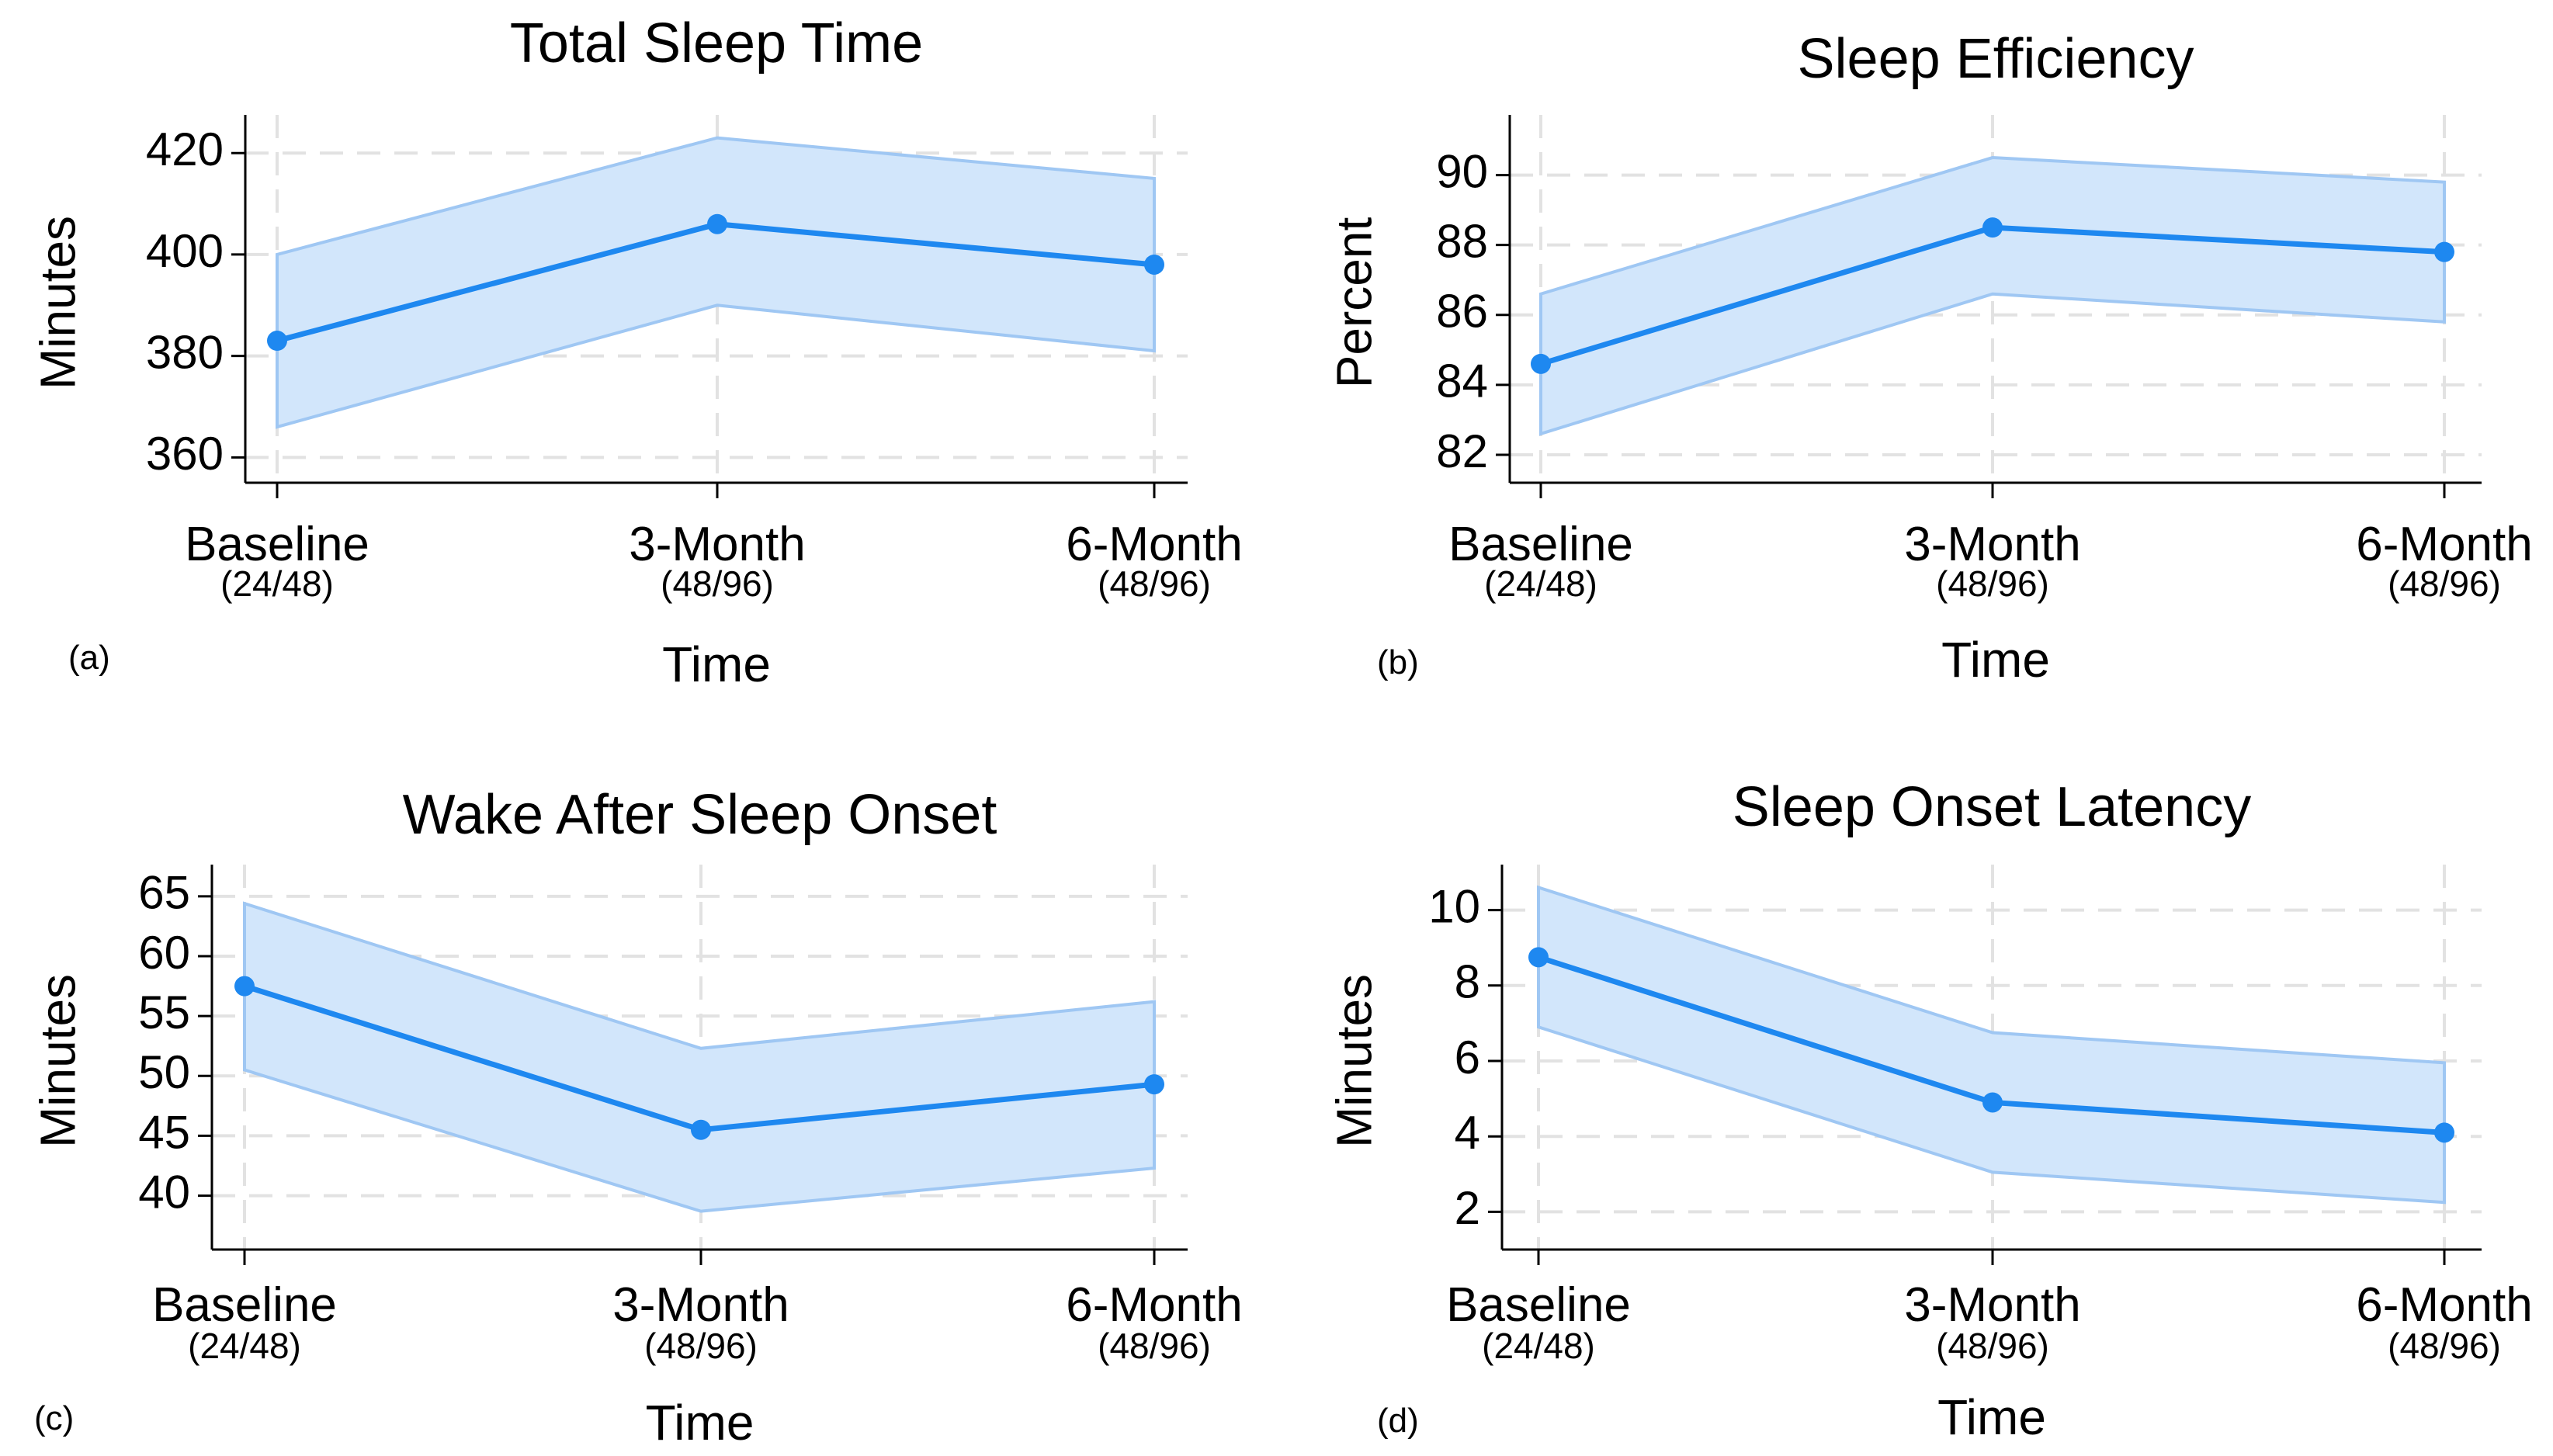 The height and width of the screenshot is (1456, 2553). Describe the element at coordinates (1462, 451) in the screenshot. I see `y-tick-label: 82` at that location.